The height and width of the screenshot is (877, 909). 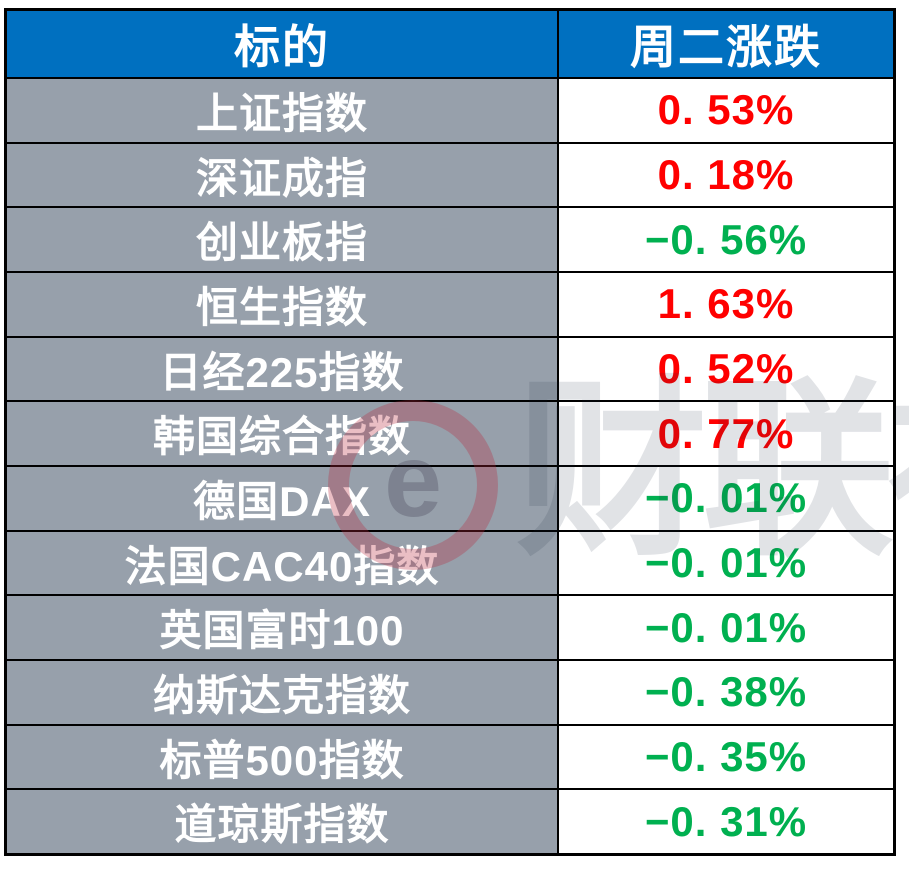 I want to click on table-row: 恒生指数 1. 63%, so click(x=450, y=305).